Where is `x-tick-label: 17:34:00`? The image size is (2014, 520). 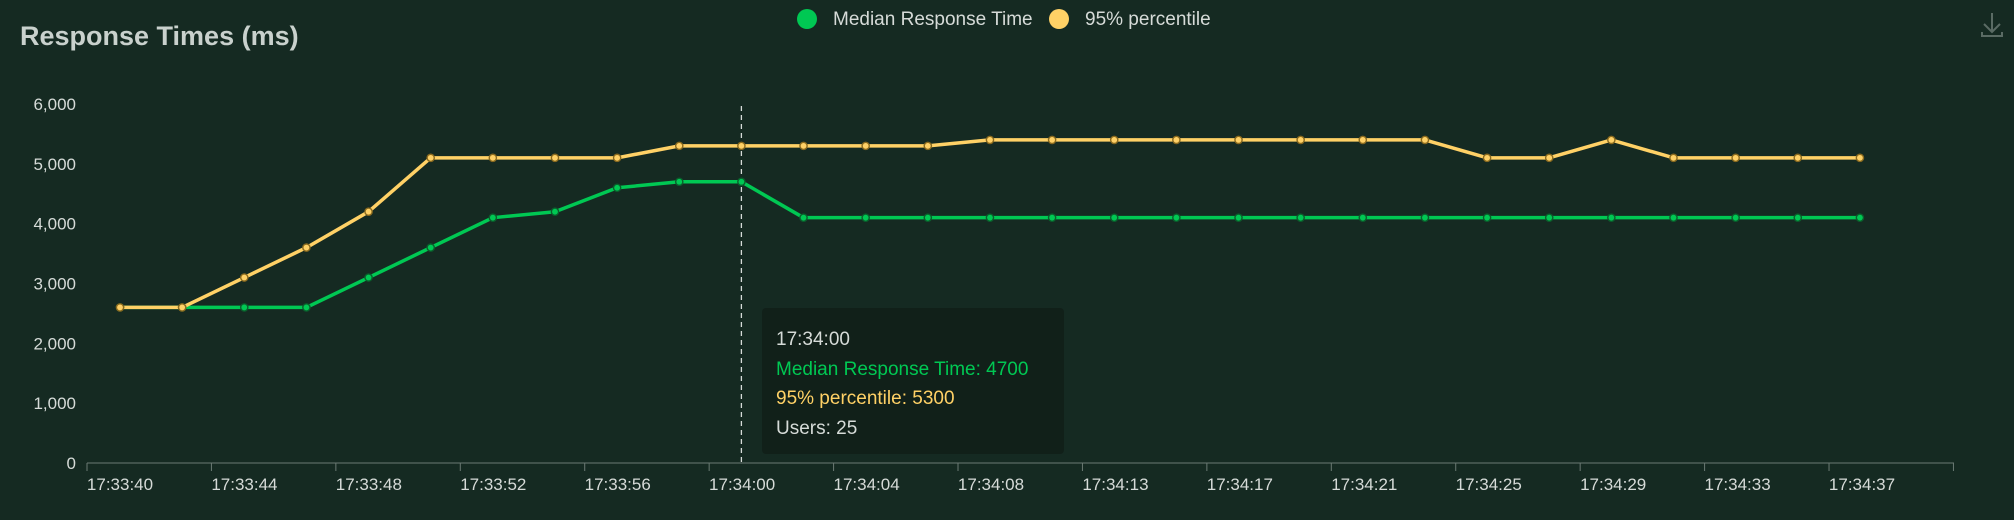 x-tick-label: 17:34:00 is located at coordinates (742, 484).